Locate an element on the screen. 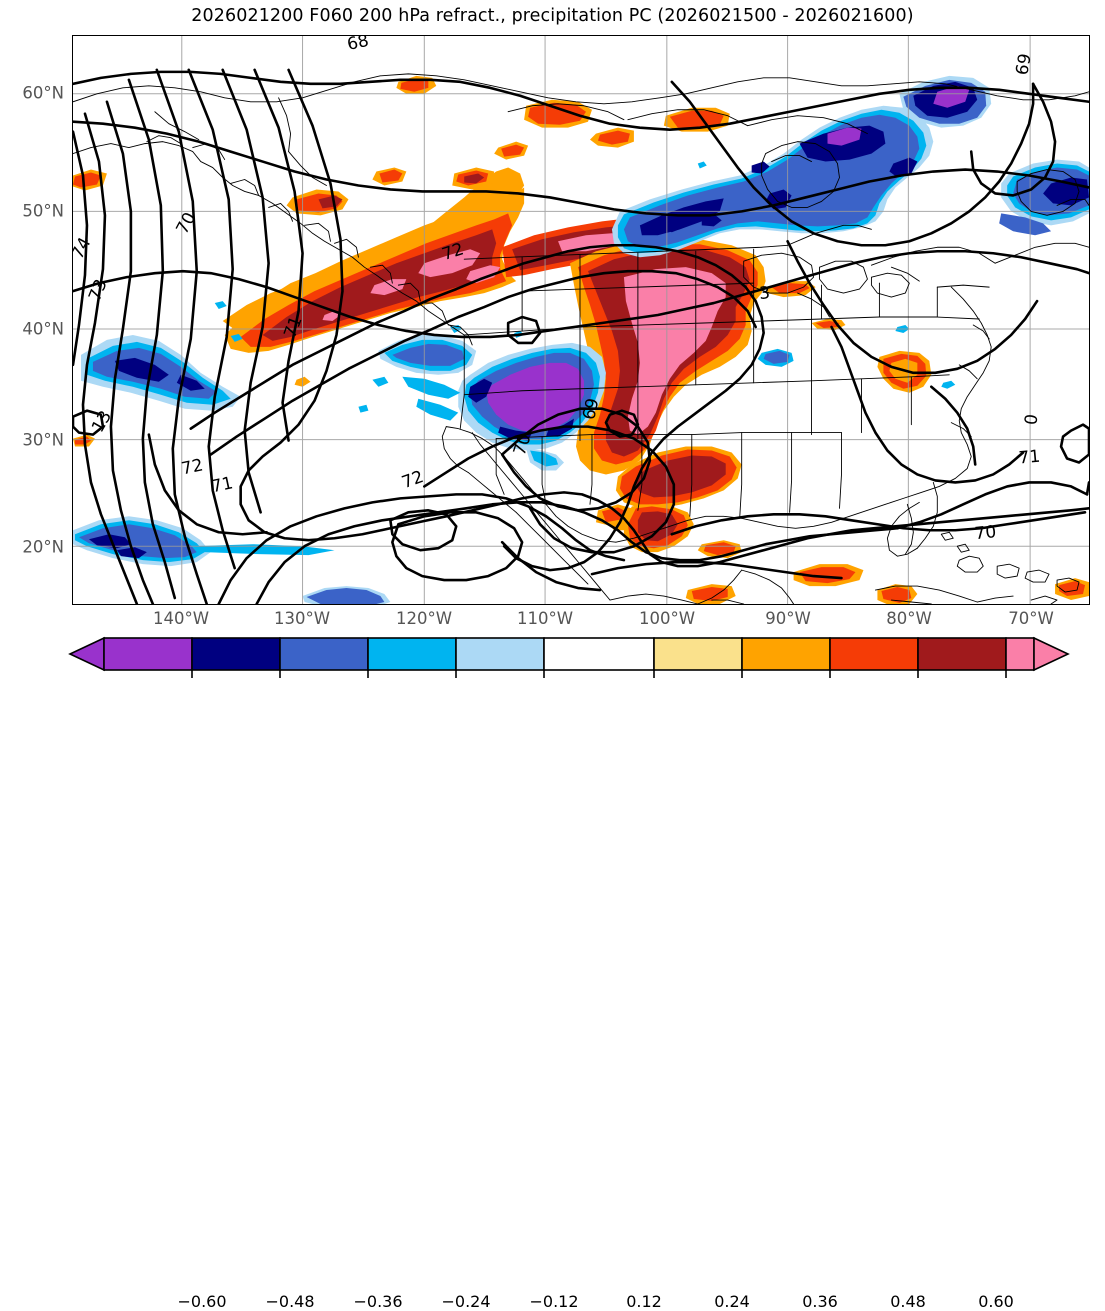 The image size is (1105, 1311). x-tick-label: 80°W is located at coordinates (909, 618).